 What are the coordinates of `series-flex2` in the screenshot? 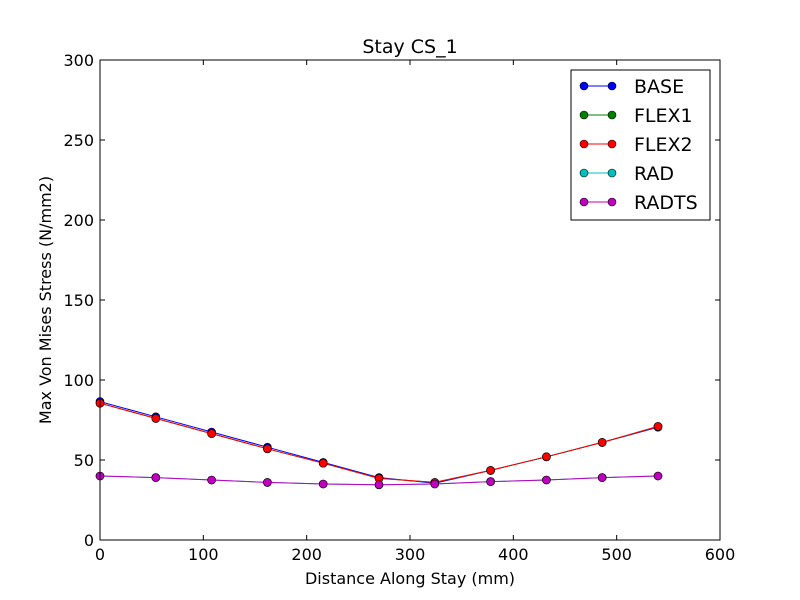 It's located at (379, 442).